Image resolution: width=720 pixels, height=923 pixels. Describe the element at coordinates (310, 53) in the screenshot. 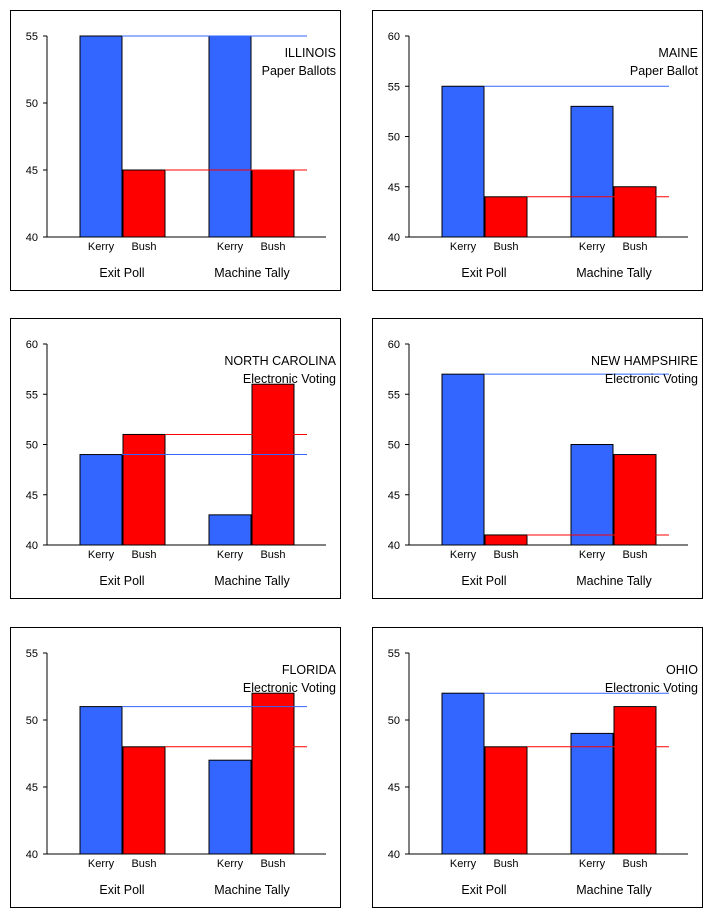

I see `chart-title: ILLINOIS` at that location.